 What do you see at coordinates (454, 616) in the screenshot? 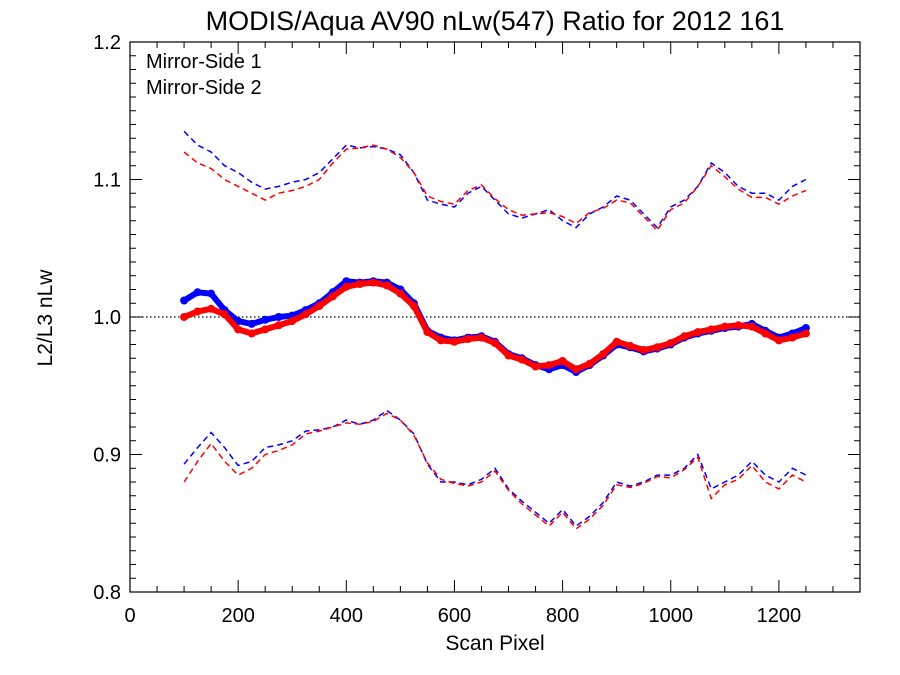
I see `x-tick-label: 600` at bounding box center [454, 616].